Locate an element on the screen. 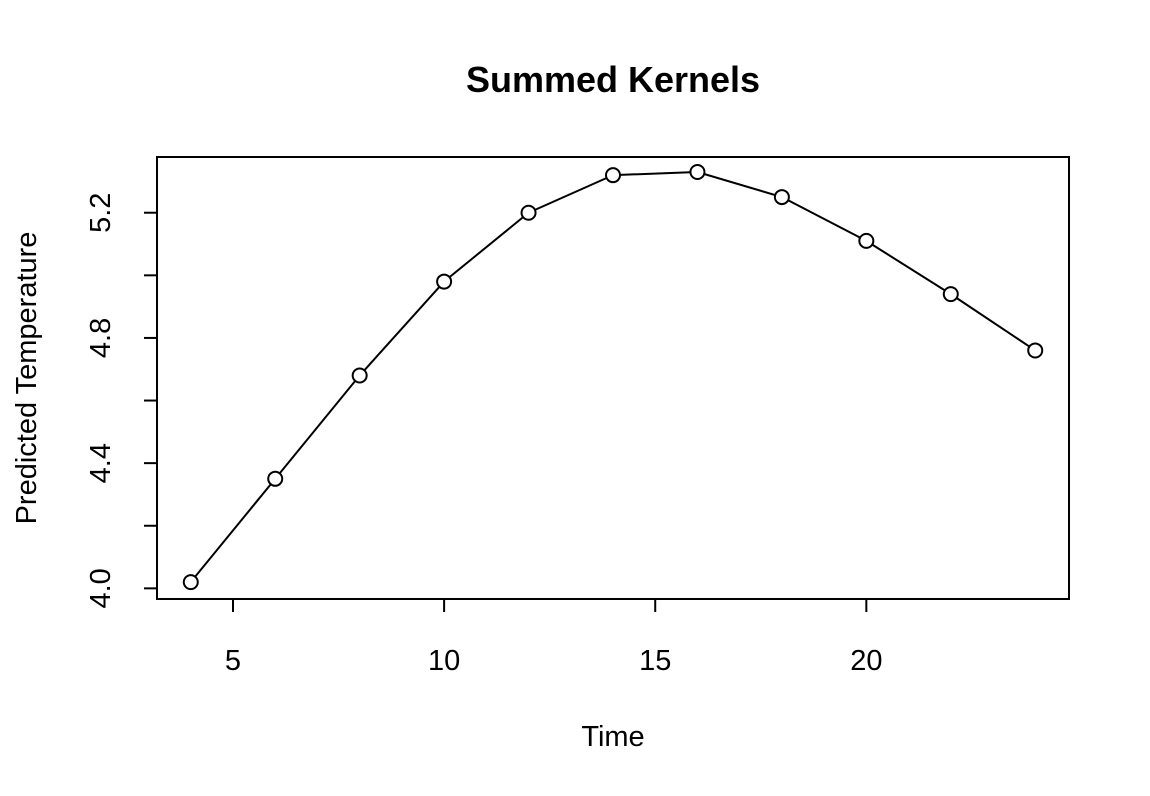  x-tick-label: 5 is located at coordinates (233, 661).